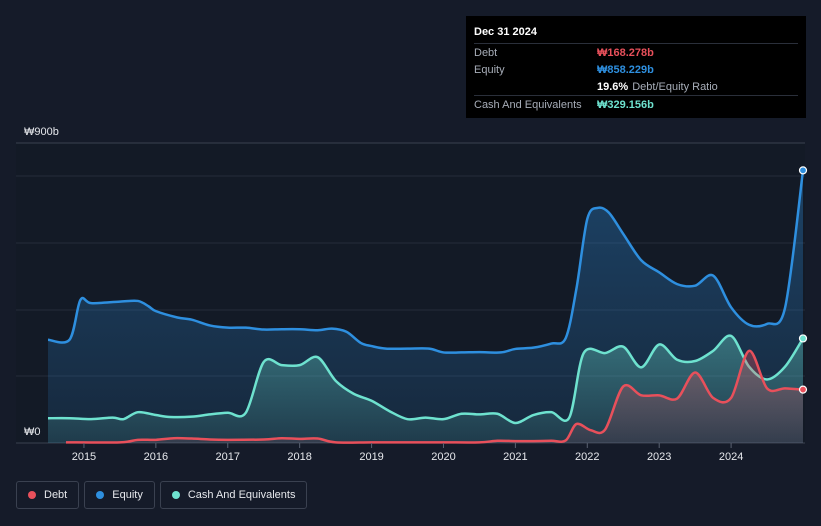 This screenshot has height=526, width=821. Describe the element at coordinates (803, 338) in the screenshot. I see `series-end-point-cash-and-equivalents` at that location.